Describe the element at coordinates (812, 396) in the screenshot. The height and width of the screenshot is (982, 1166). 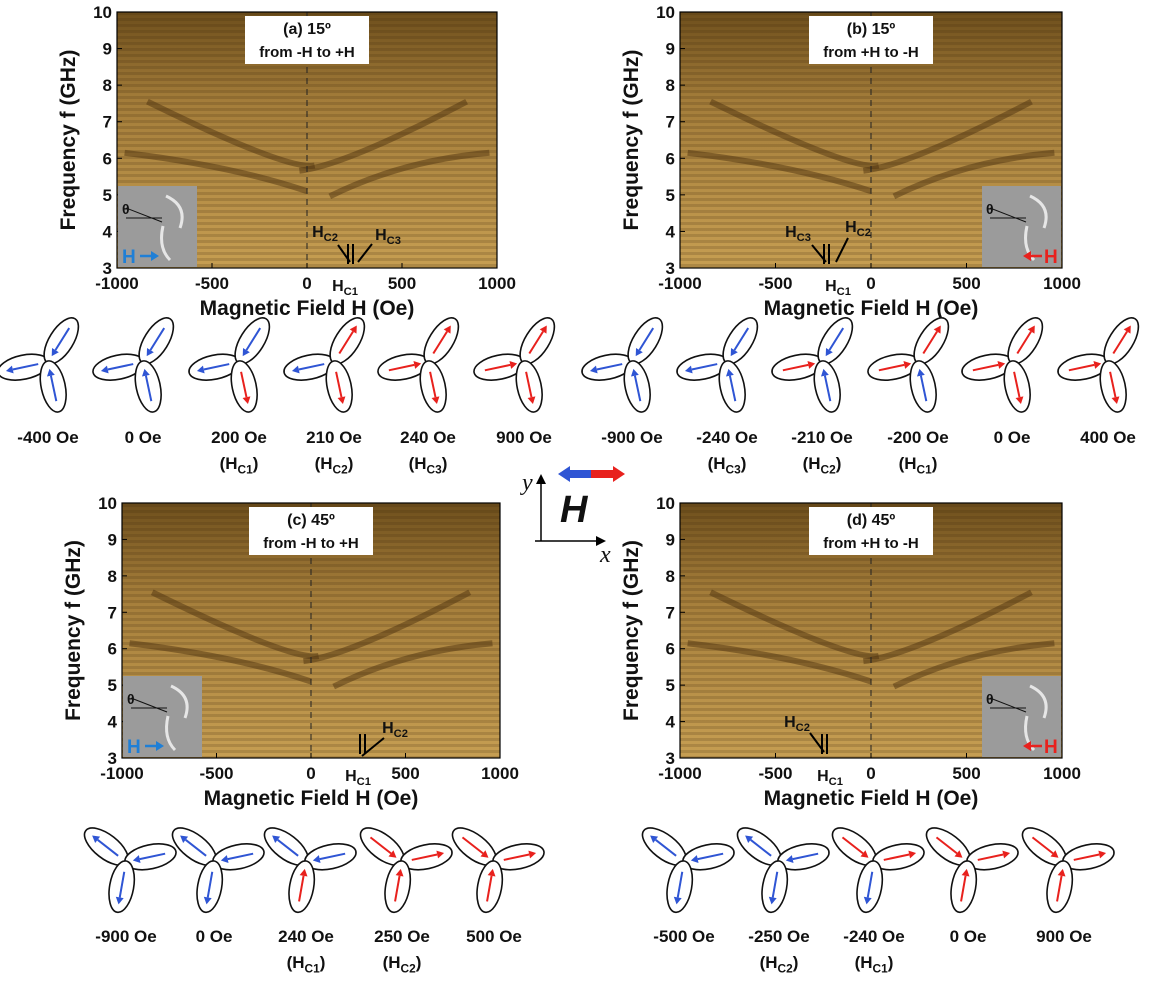
I see `magnetic-state: -210 Oe (HC2)` at that location.